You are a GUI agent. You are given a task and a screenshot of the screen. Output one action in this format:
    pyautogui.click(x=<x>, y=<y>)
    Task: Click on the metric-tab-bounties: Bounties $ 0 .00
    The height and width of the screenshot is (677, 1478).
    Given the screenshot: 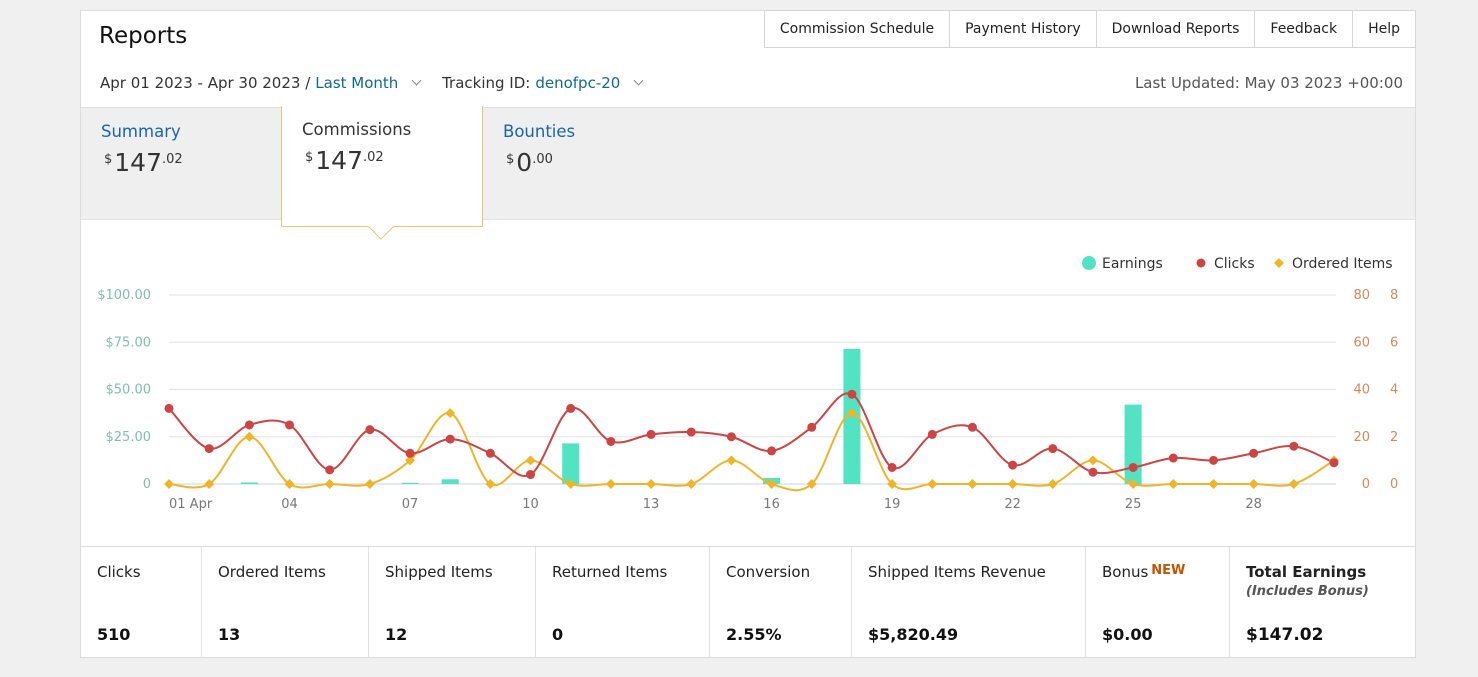 What is the action you would take?
    pyautogui.click(x=583, y=163)
    